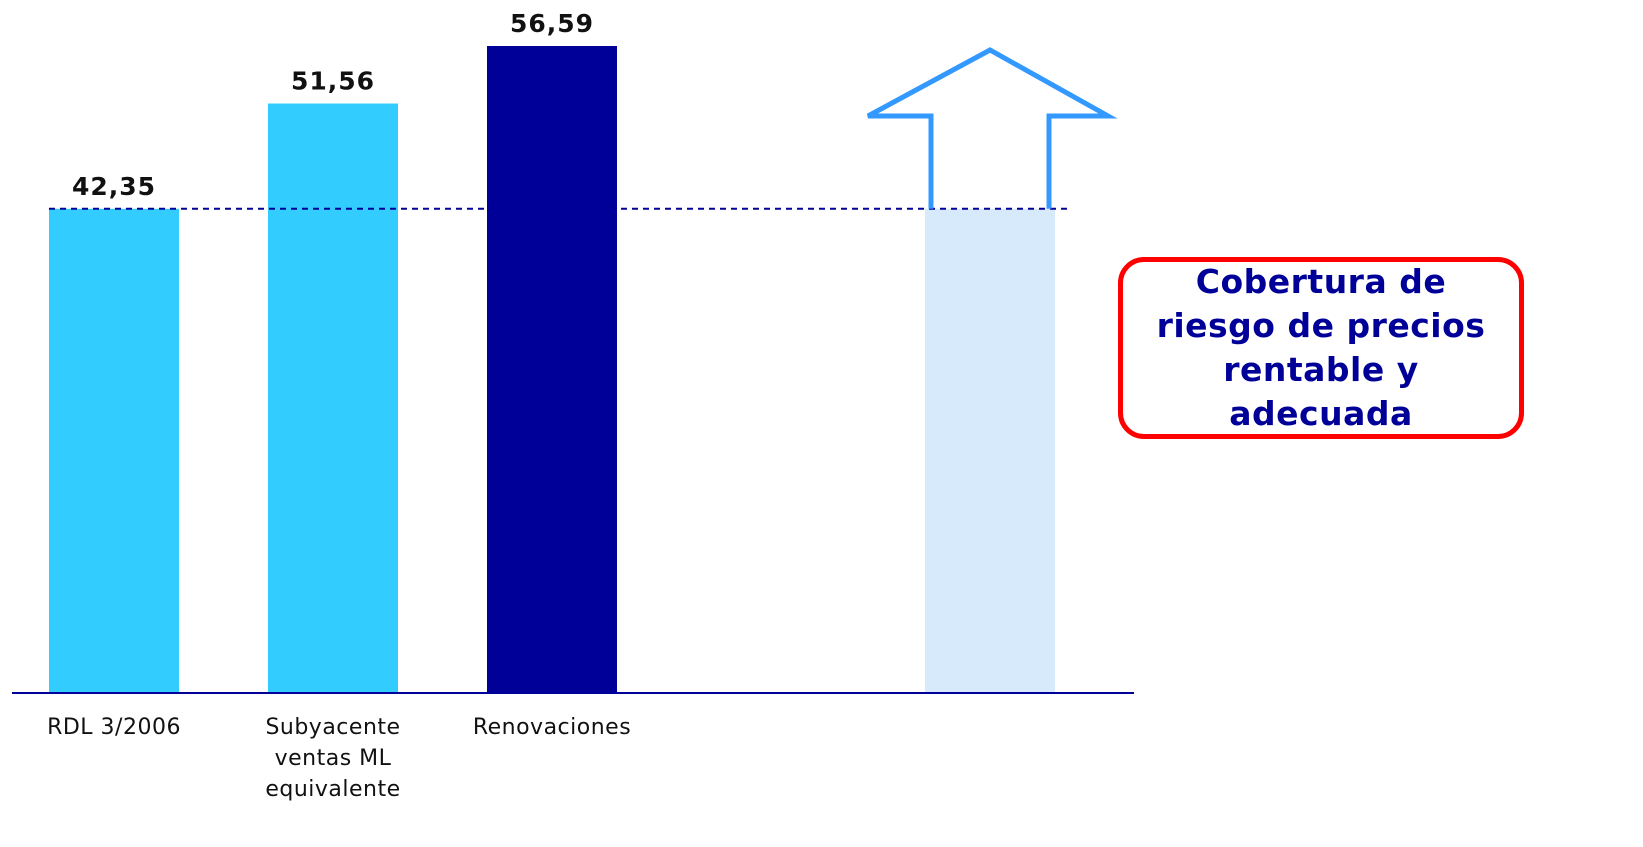 The width and height of the screenshot is (1643, 847). I want to click on ghost-bar, so click(990, 450).